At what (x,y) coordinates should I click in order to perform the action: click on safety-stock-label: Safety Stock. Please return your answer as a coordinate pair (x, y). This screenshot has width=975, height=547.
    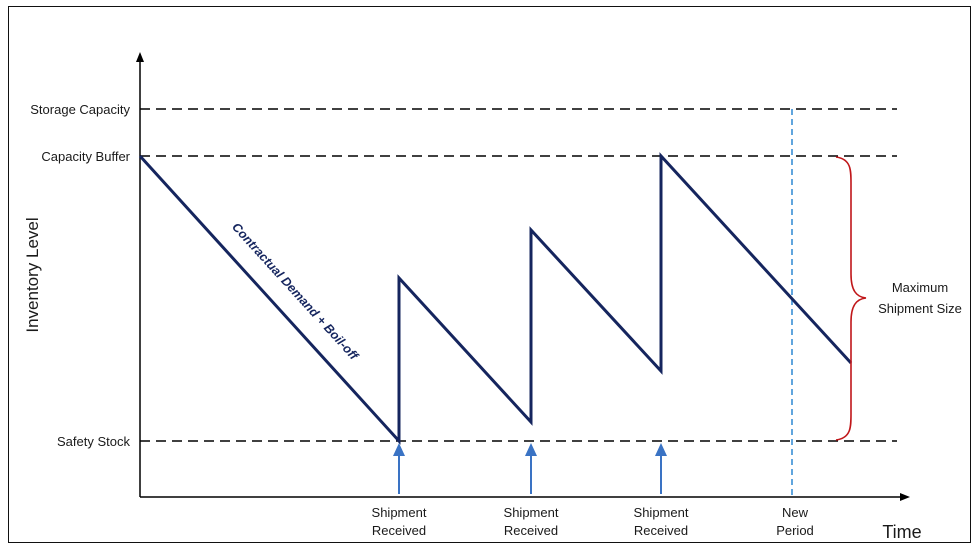
    Looking at the image, I should click on (93, 441).